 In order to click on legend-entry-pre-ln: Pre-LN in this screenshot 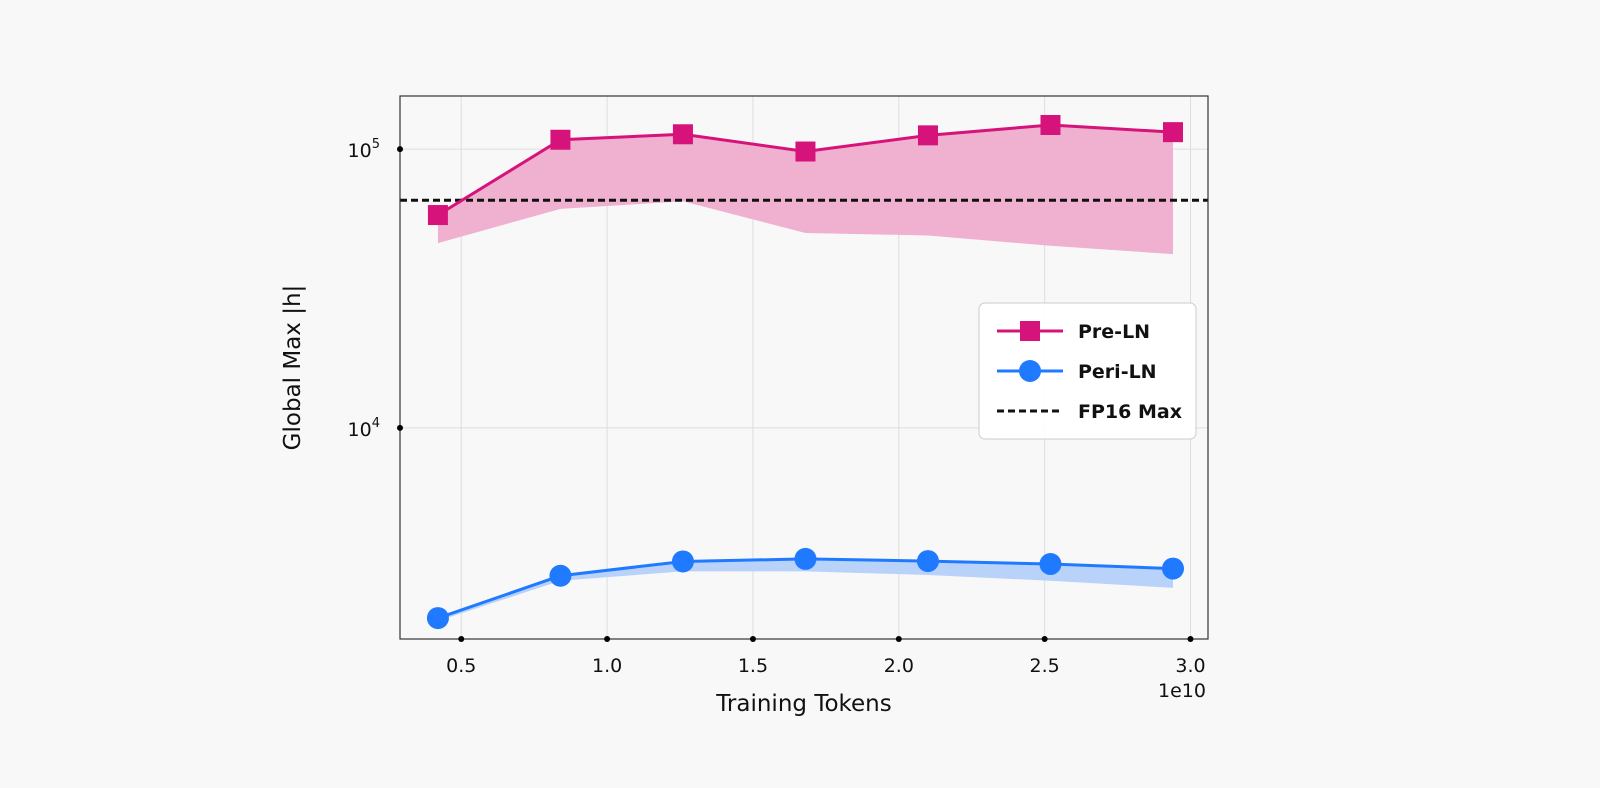, I will do `click(1073, 332)`.